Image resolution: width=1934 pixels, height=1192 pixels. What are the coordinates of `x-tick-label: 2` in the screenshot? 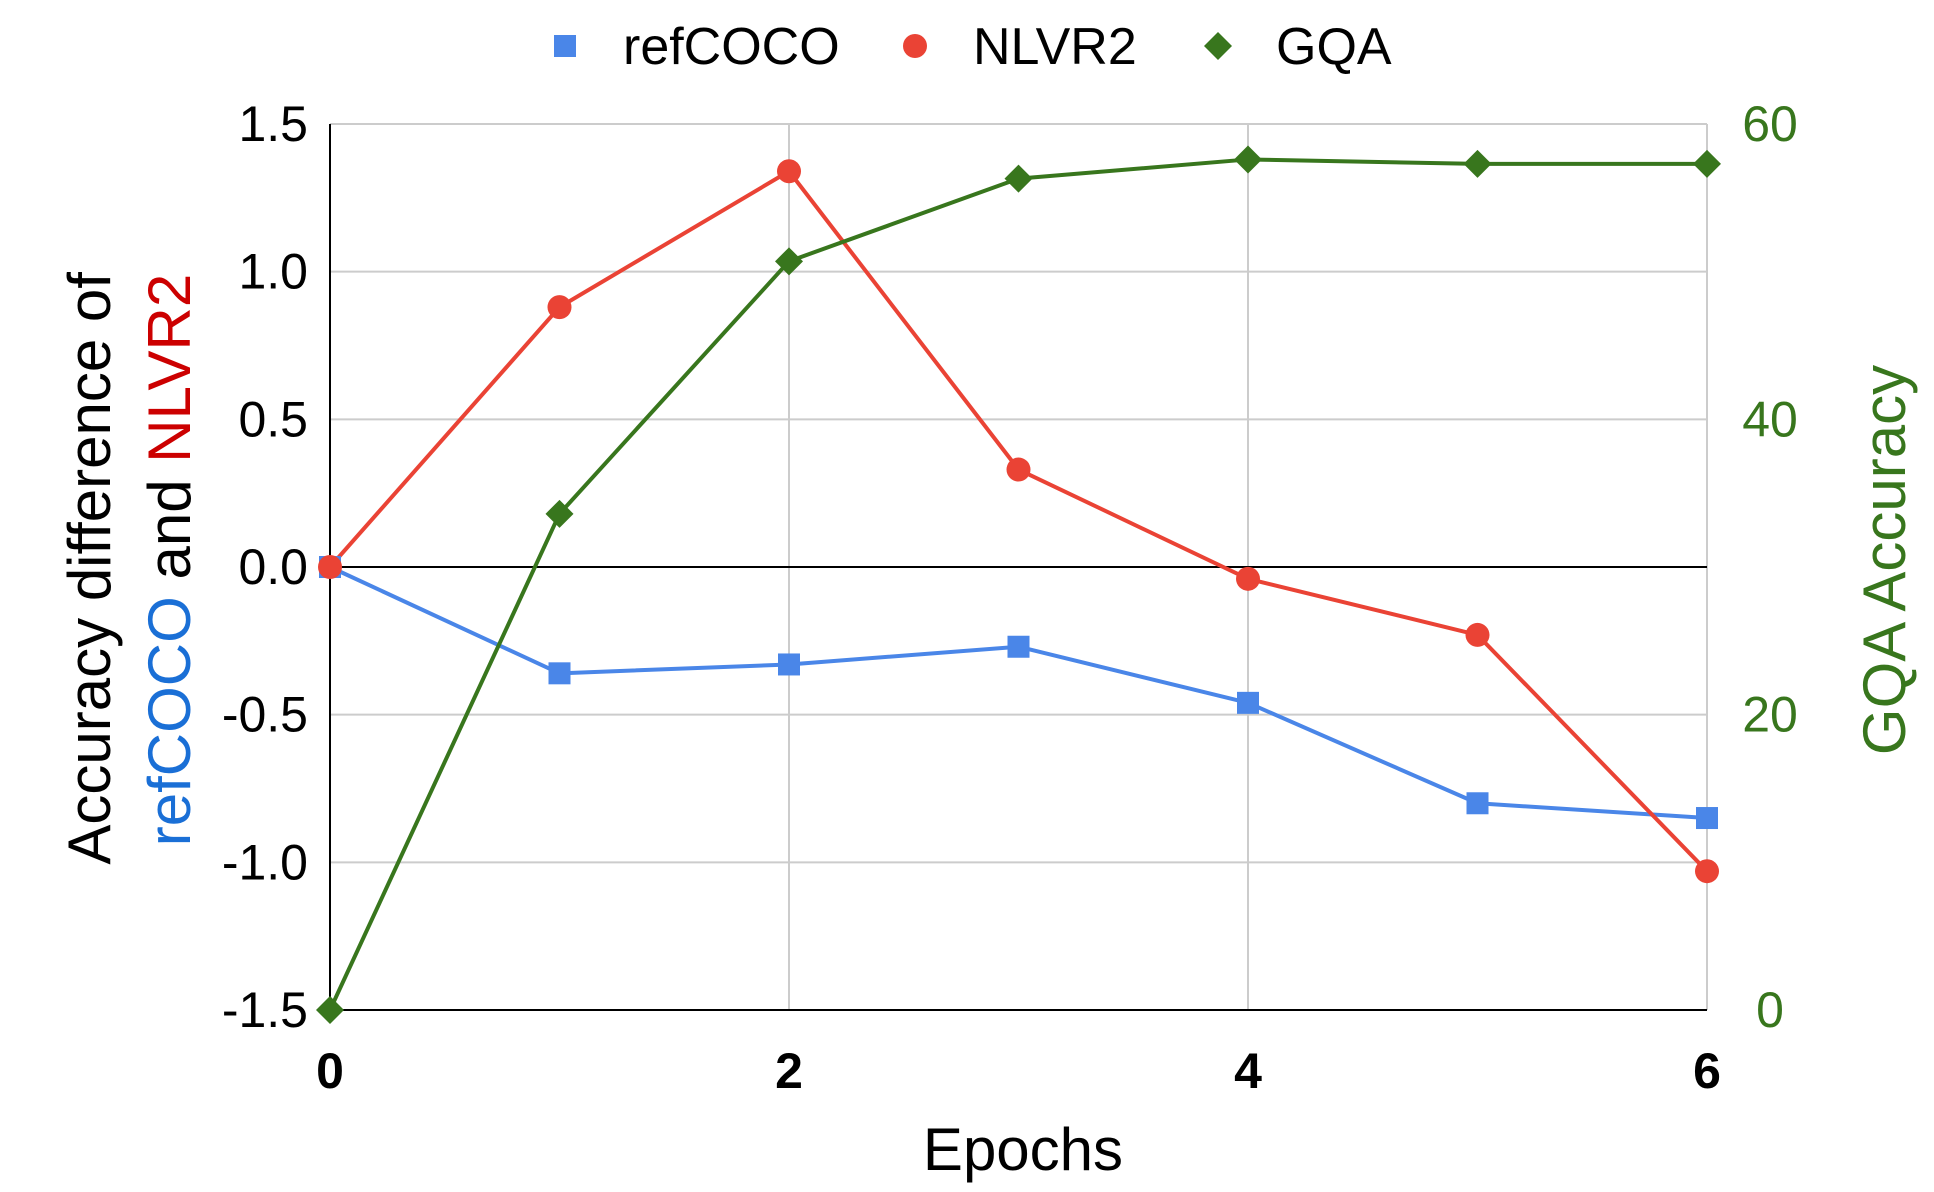 It's located at (789, 1071).